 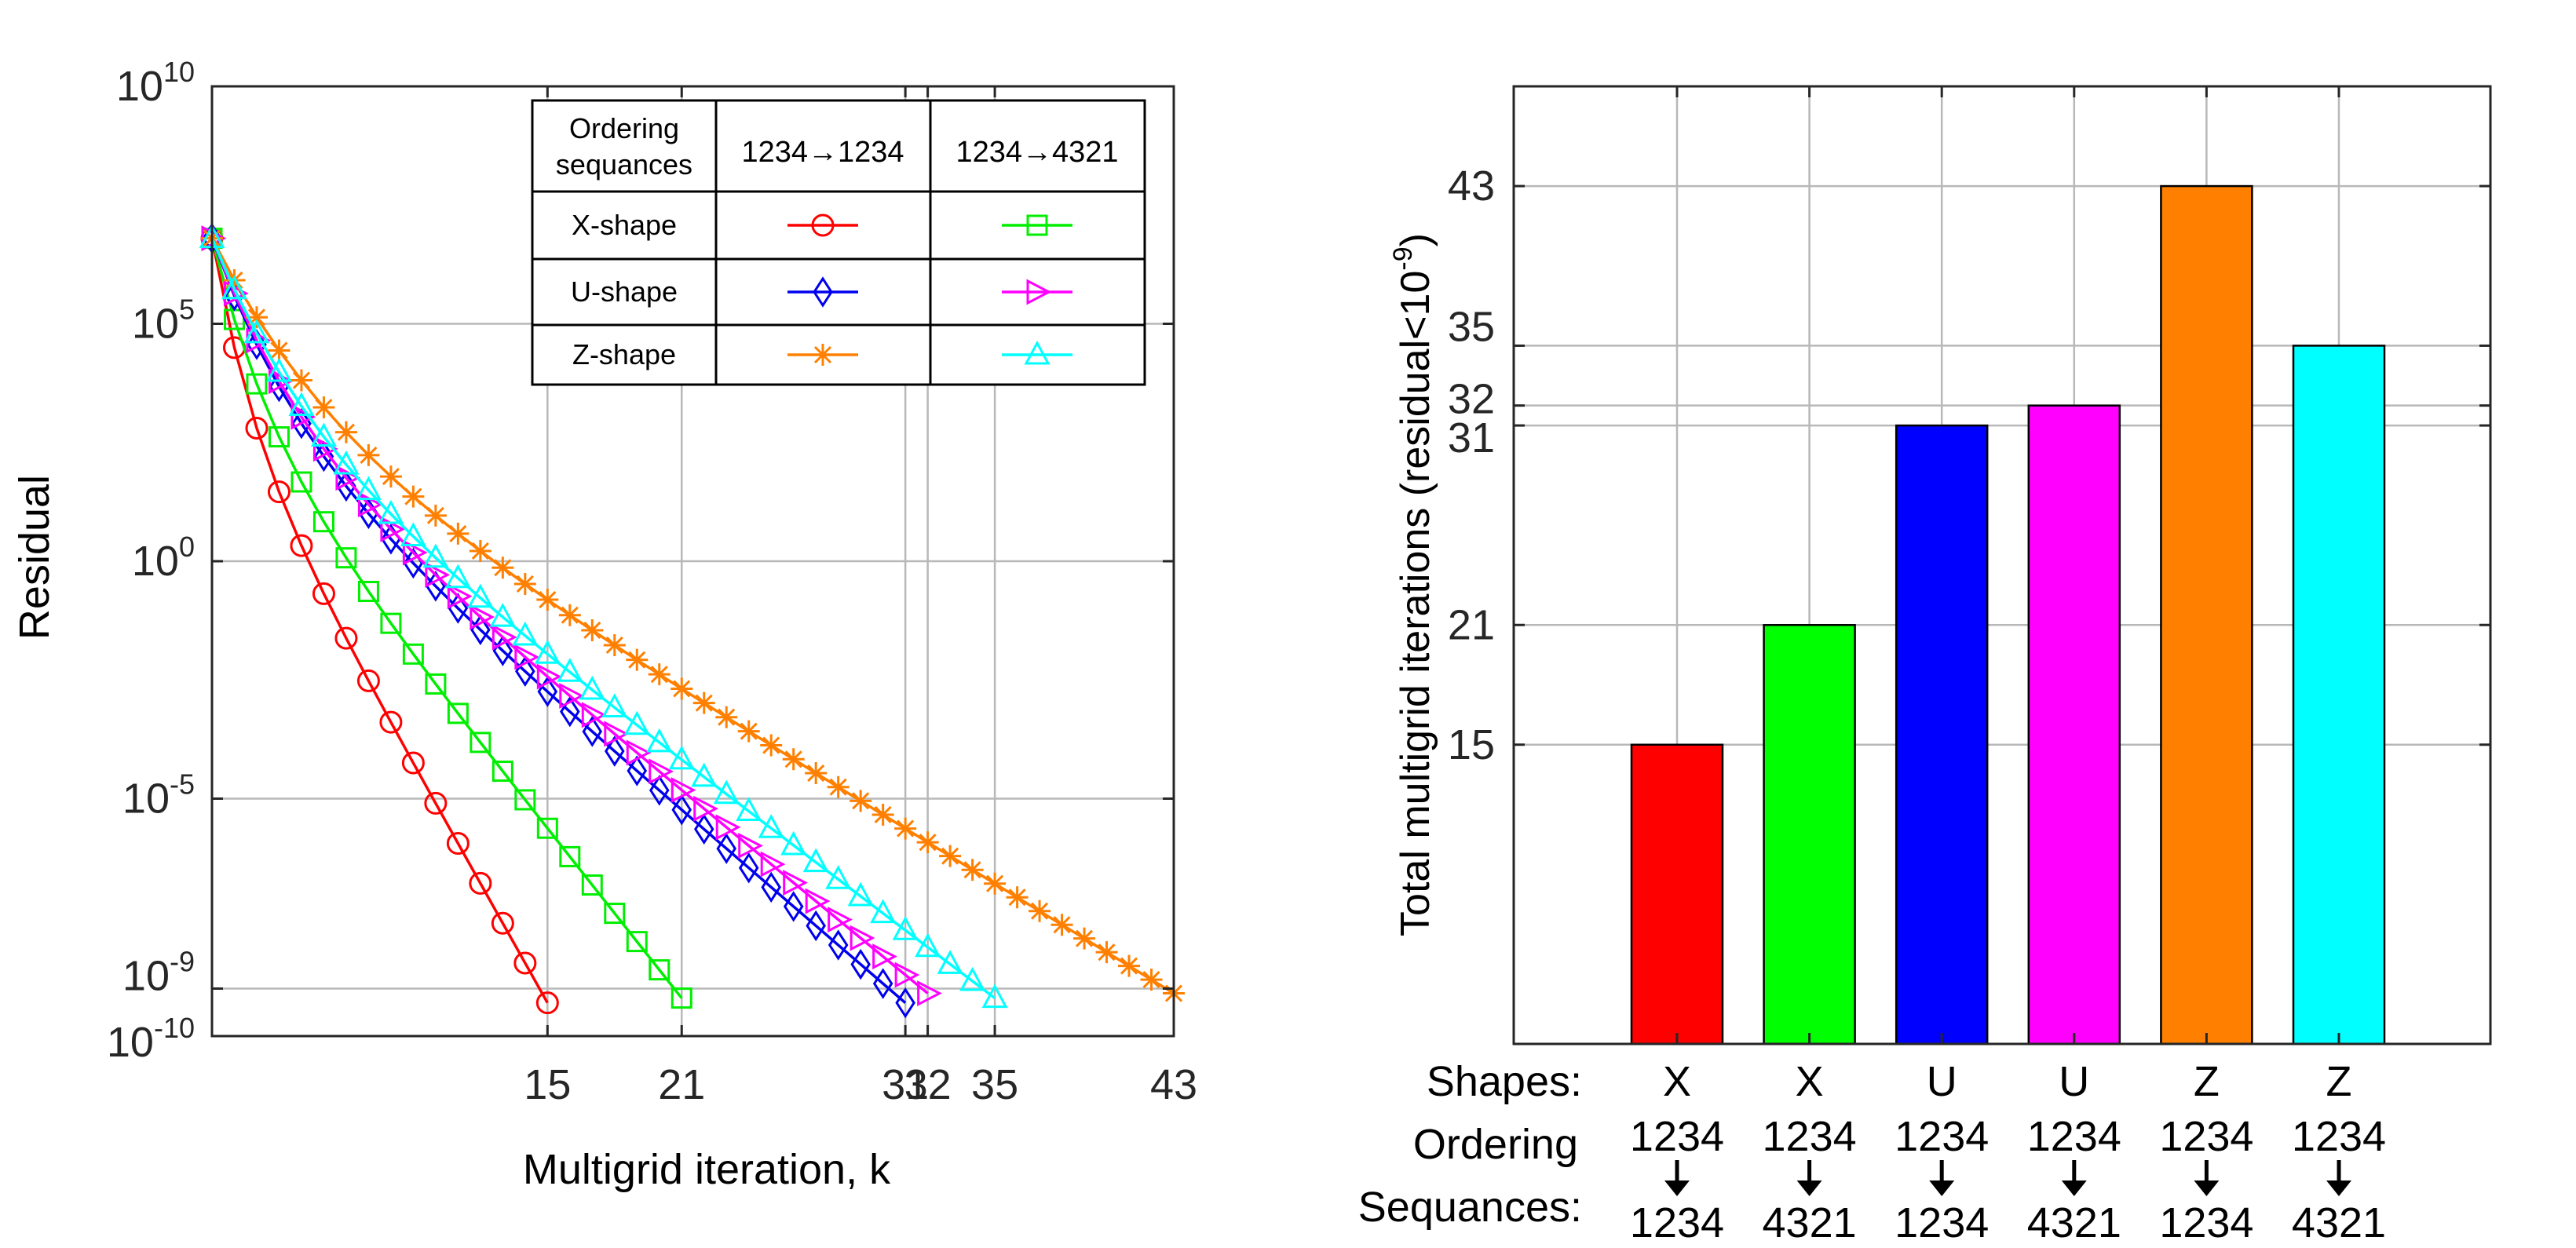 I want to click on row-label-shapes: Shapes:, so click(x=1505, y=1081).